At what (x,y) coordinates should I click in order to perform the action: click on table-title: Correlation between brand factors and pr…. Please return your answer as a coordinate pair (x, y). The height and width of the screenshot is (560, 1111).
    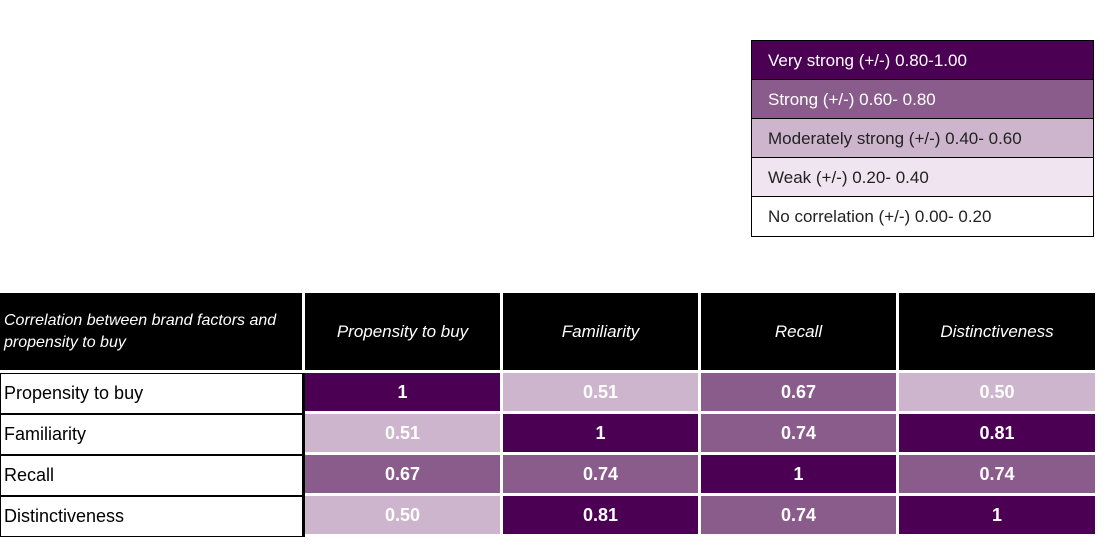
    Looking at the image, I should click on (152, 333).